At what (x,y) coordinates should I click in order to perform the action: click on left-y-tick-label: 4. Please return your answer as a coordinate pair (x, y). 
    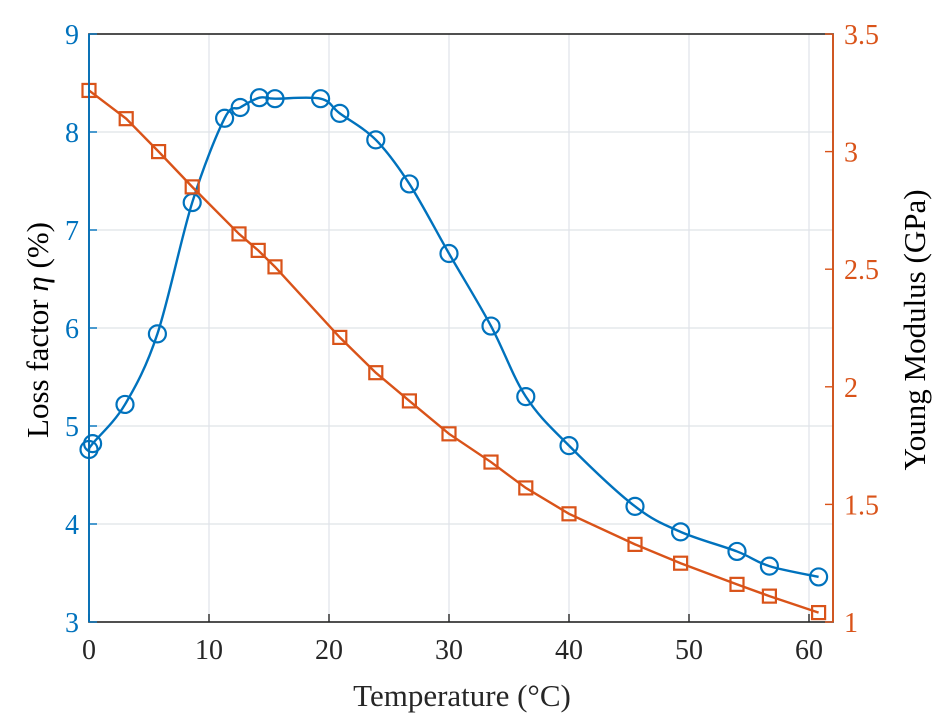
    Looking at the image, I should click on (72, 525).